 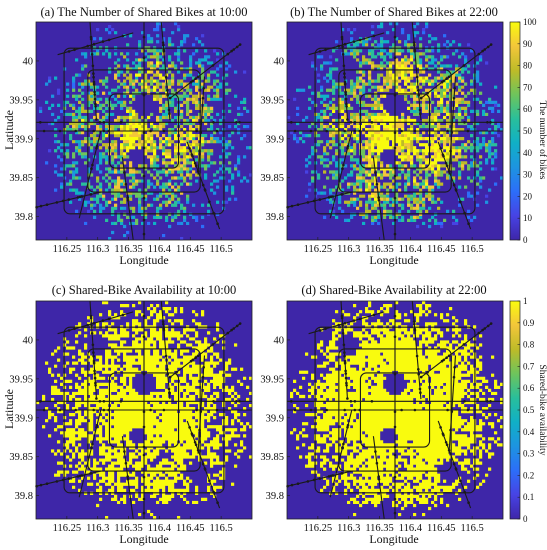 What do you see at coordinates (143, 539) in the screenshot?
I see `panel-c-xlabel: Longitude` at bounding box center [143, 539].